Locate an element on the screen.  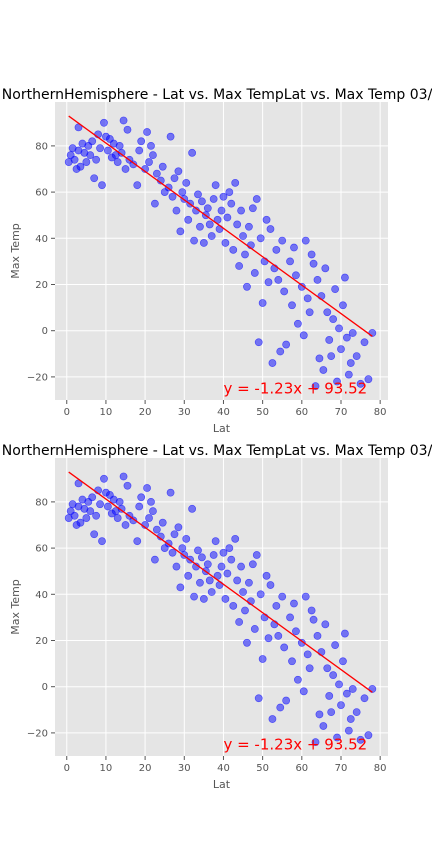
regression-equation: y = -1.23x + 93.52 is located at coordinates (295, 744).